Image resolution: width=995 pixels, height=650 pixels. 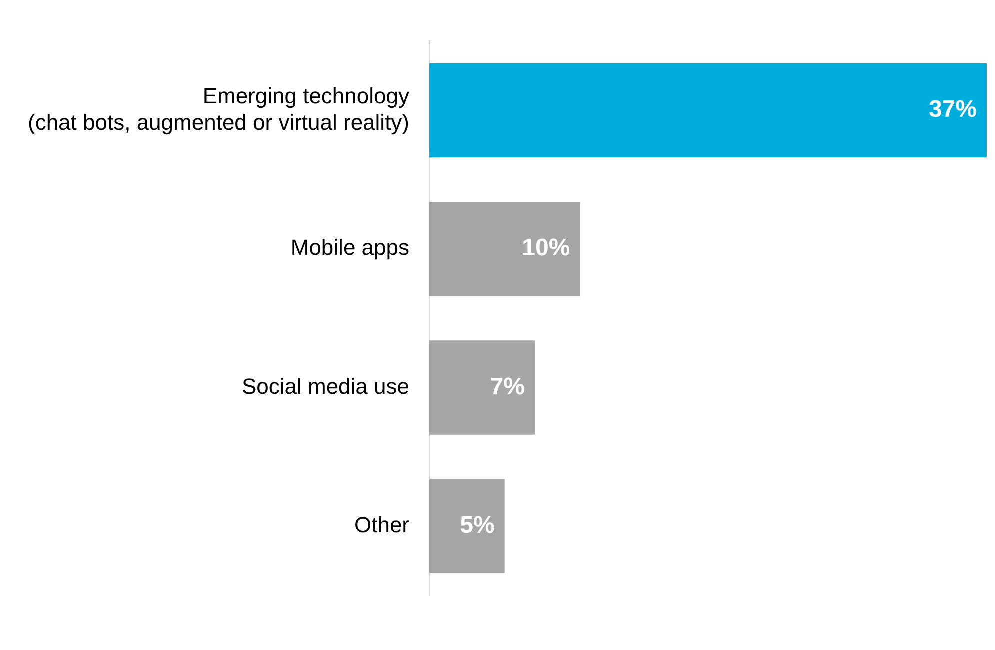 I want to click on data-label: 10%, so click(x=546, y=248).